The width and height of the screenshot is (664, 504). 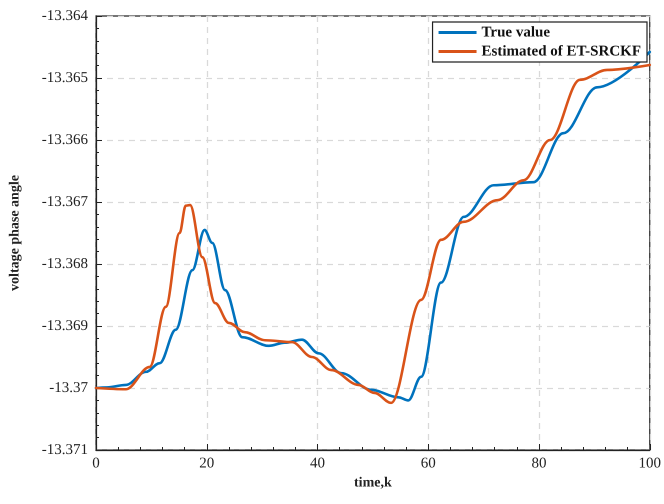 I want to click on y-tick-label: -13.37, so click(x=68, y=388).